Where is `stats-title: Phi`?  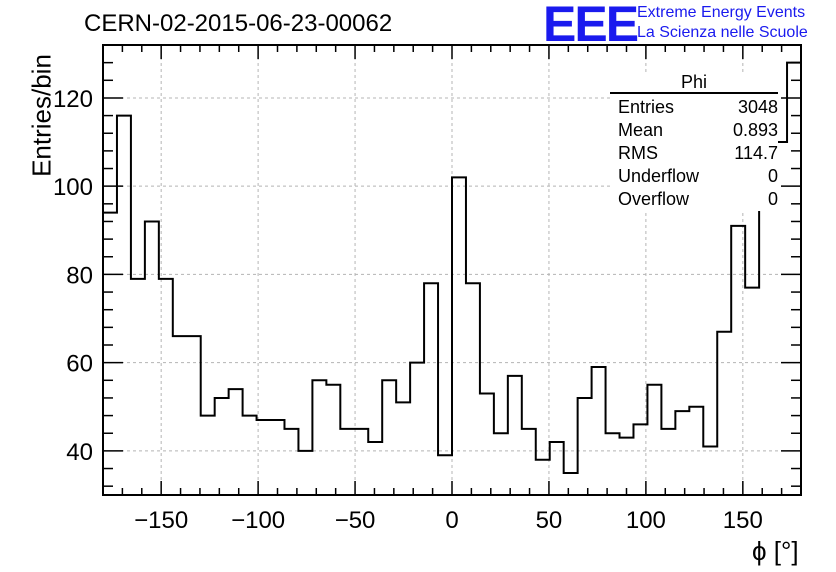 stats-title: Phi is located at coordinates (694, 83).